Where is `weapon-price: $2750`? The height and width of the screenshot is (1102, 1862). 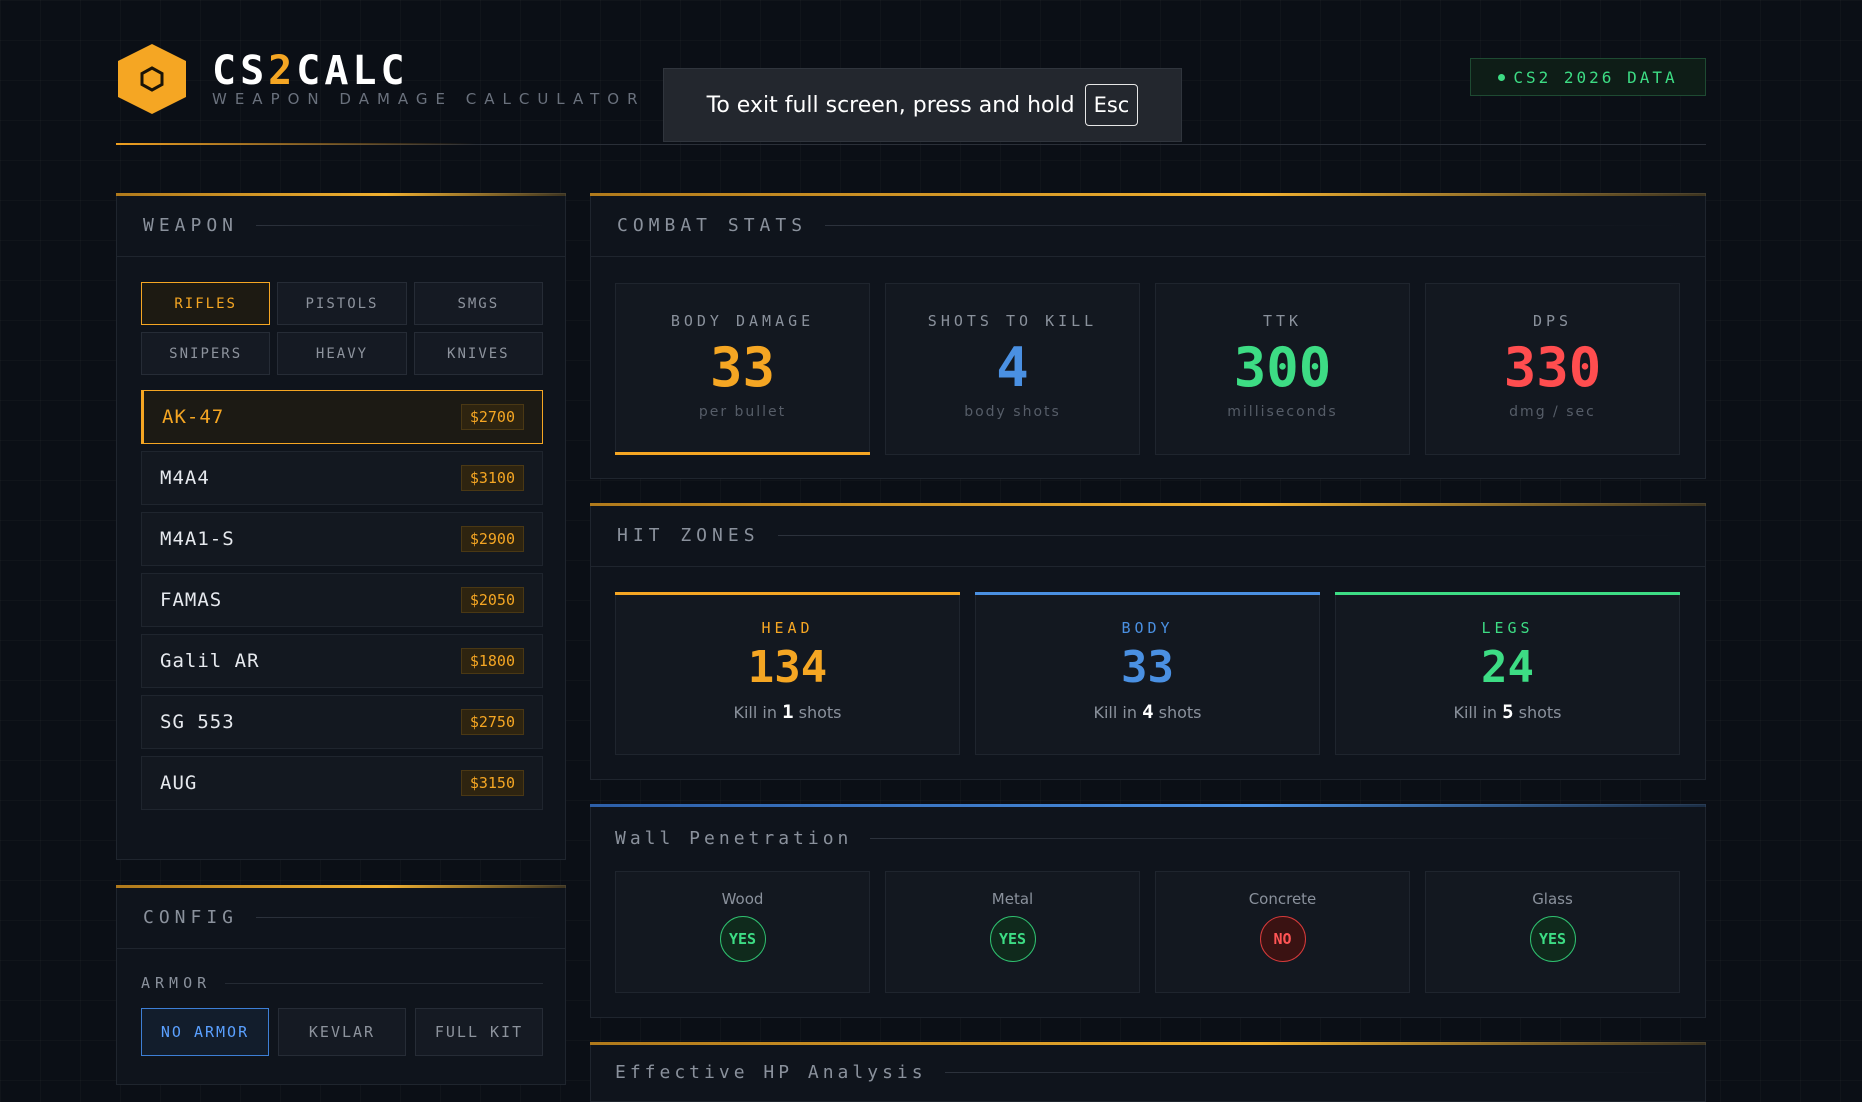 weapon-price: $2750 is located at coordinates (492, 722).